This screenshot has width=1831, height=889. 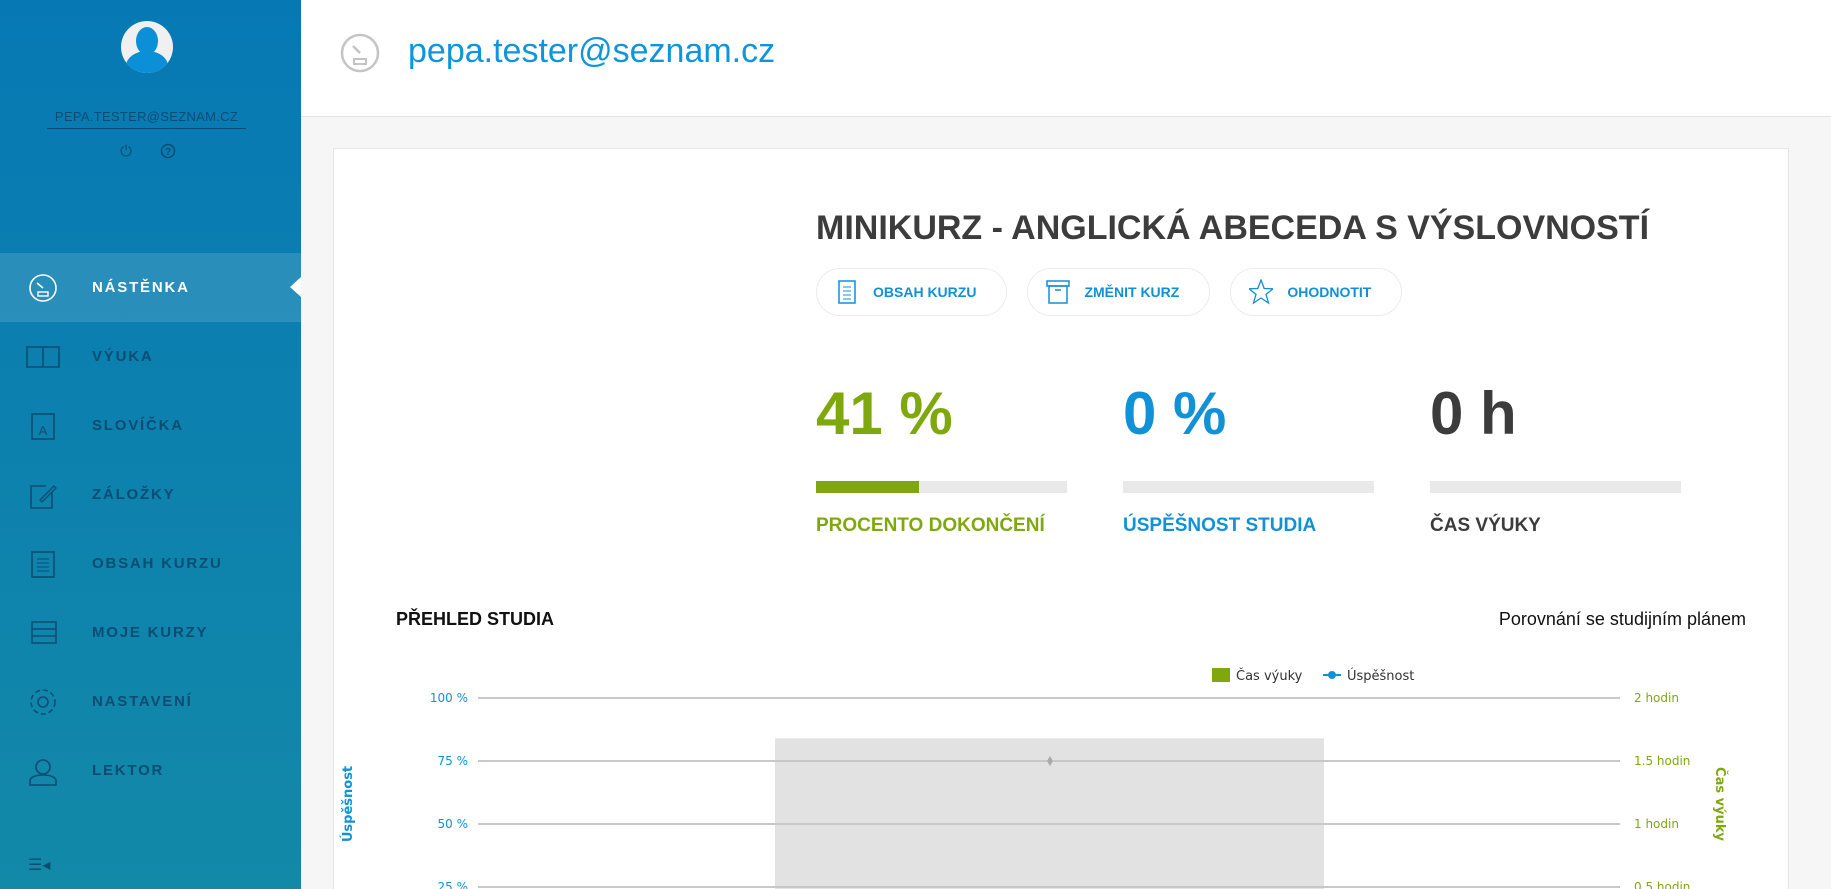 What do you see at coordinates (348, 804) in the screenshot?
I see `left-axis-label: Úspěšnost` at bounding box center [348, 804].